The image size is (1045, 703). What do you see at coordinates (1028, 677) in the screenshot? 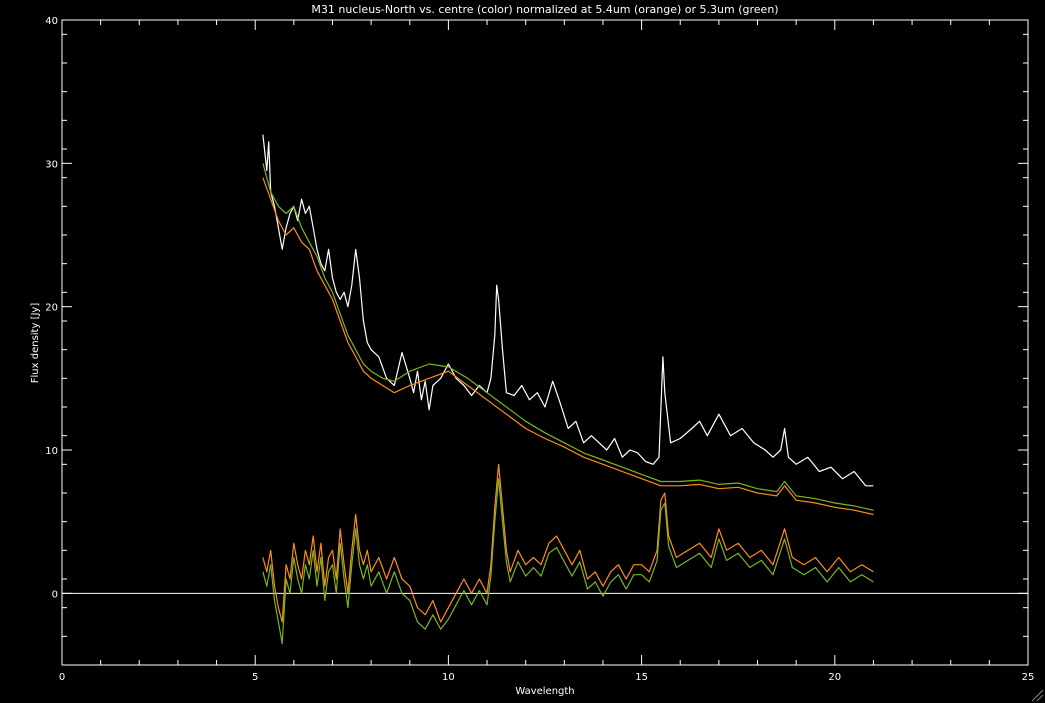
I see `x-tick-label: 25` at bounding box center [1028, 677].